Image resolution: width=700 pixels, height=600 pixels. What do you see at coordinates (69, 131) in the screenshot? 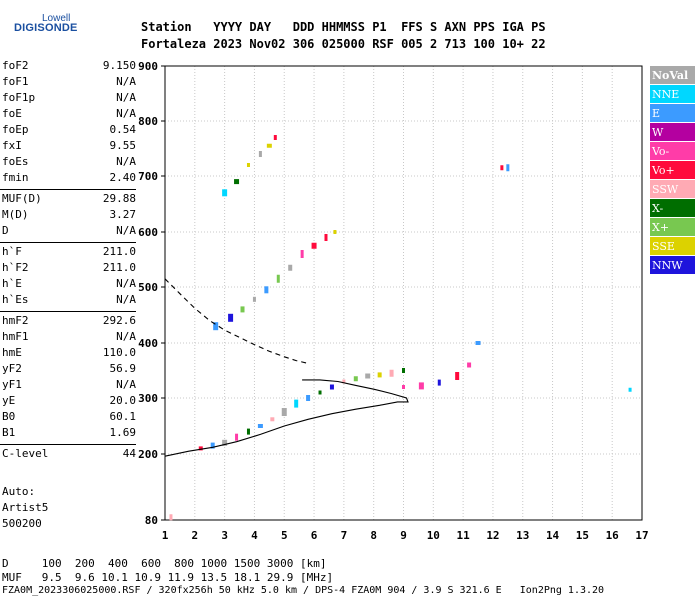
I see `param-row: foEp 0.54` at bounding box center [69, 131].